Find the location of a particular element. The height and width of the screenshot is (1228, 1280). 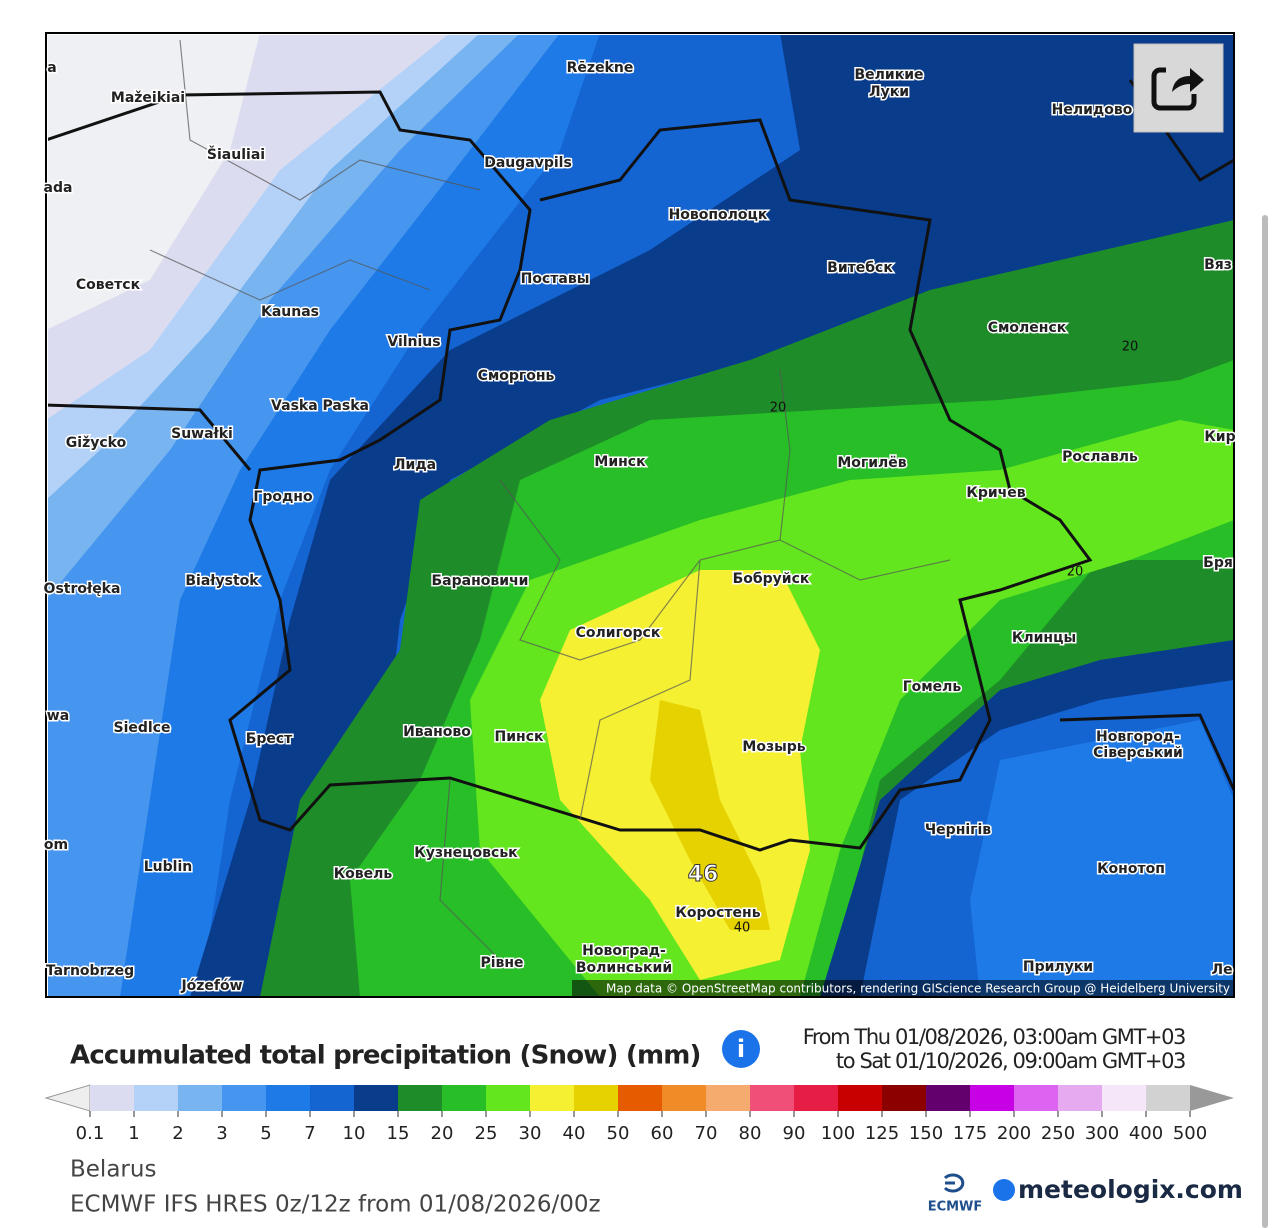

place-label: Vilnius is located at coordinates (413, 342).